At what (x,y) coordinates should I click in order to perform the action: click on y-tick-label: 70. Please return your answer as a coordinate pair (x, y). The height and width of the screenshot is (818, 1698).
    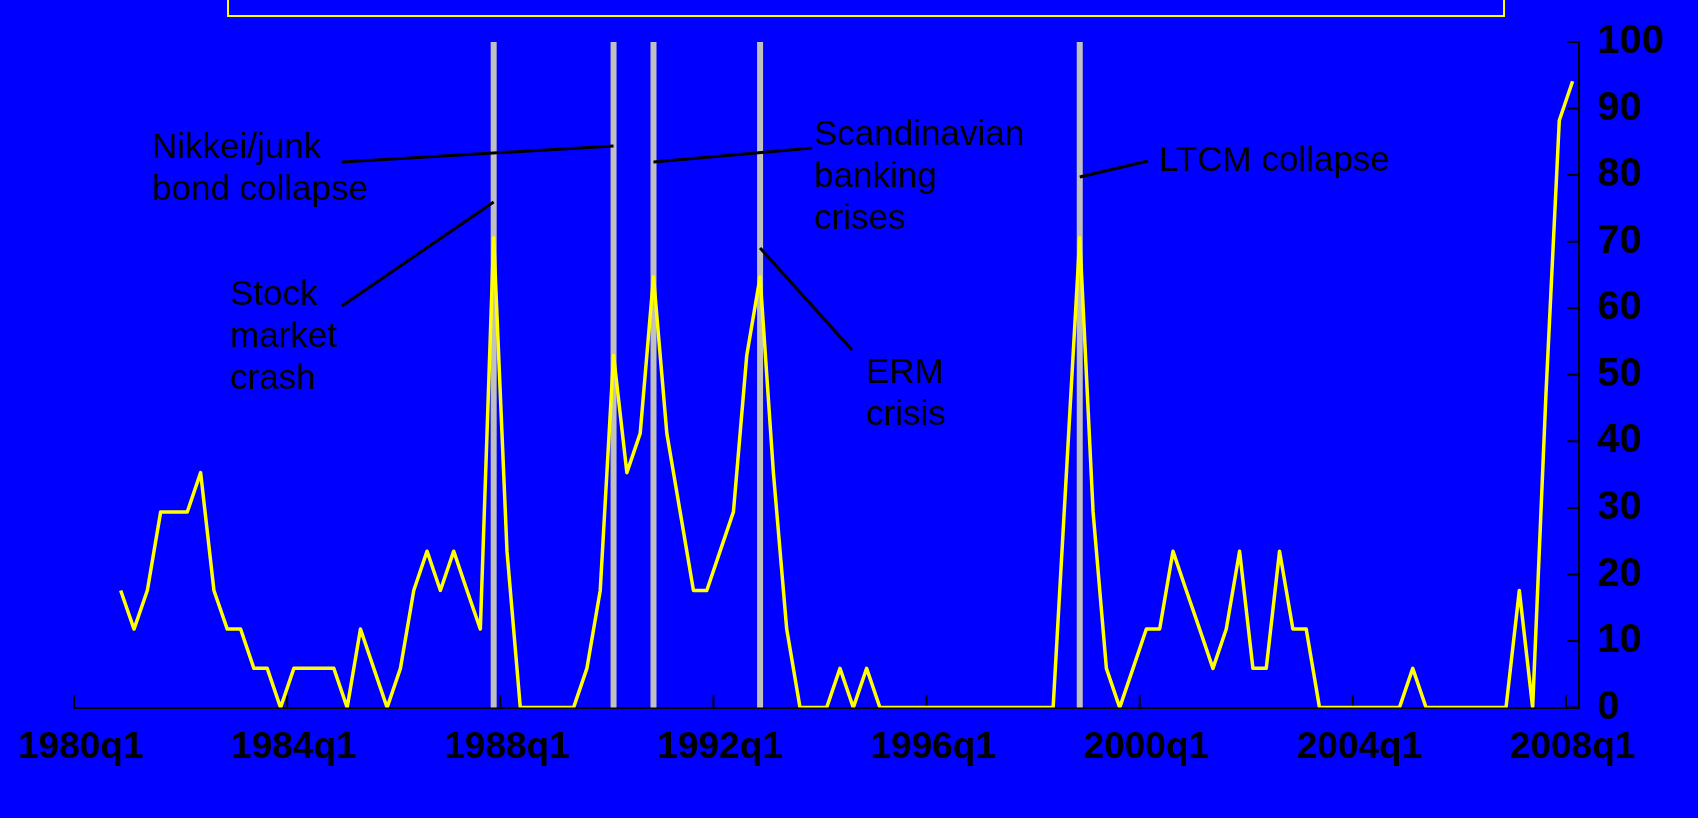
    Looking at the image, I should click on (1619, 238).